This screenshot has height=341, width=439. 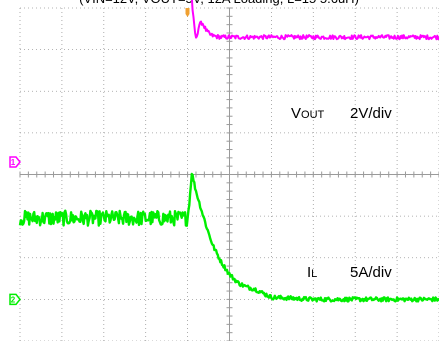 I want to click on channel-label-il: IL, so click(x=312, y=272).